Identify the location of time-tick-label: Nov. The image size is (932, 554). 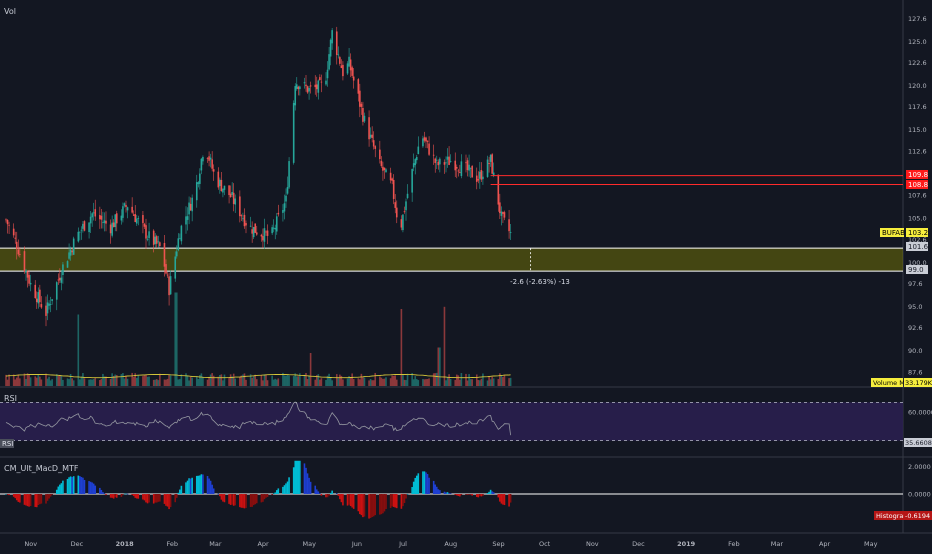
(30, 544).